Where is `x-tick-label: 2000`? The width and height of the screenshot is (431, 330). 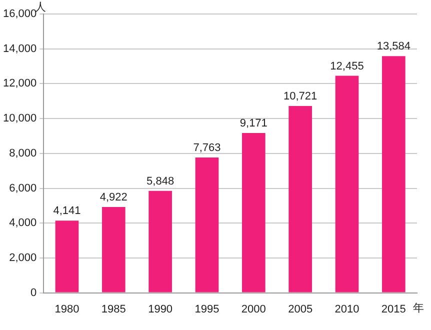 x-tick-label: 2000 is located at coordinates (253, 309).